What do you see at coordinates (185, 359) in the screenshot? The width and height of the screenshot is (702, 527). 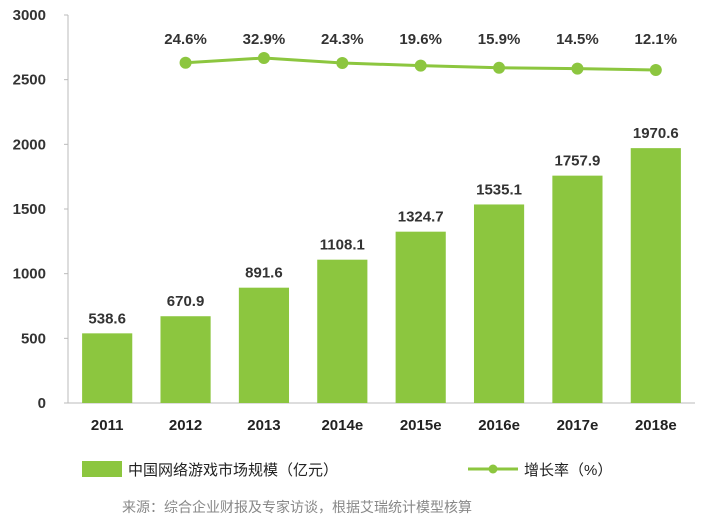 I see `bar-2012` at bounding box center [185, 359].